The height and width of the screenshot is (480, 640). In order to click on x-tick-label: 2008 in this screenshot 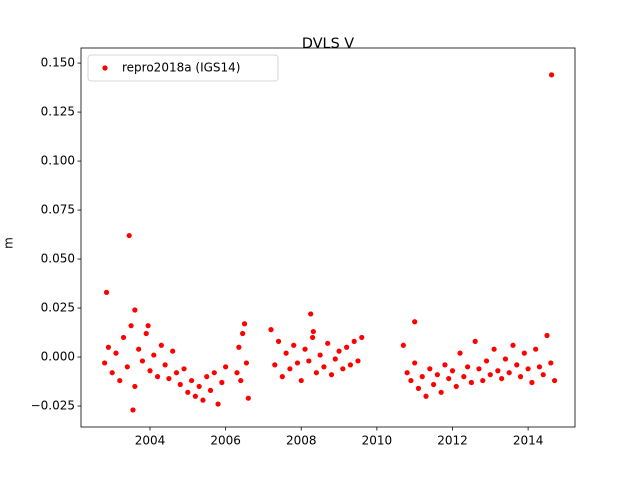, I will do `click(301, 441)`.